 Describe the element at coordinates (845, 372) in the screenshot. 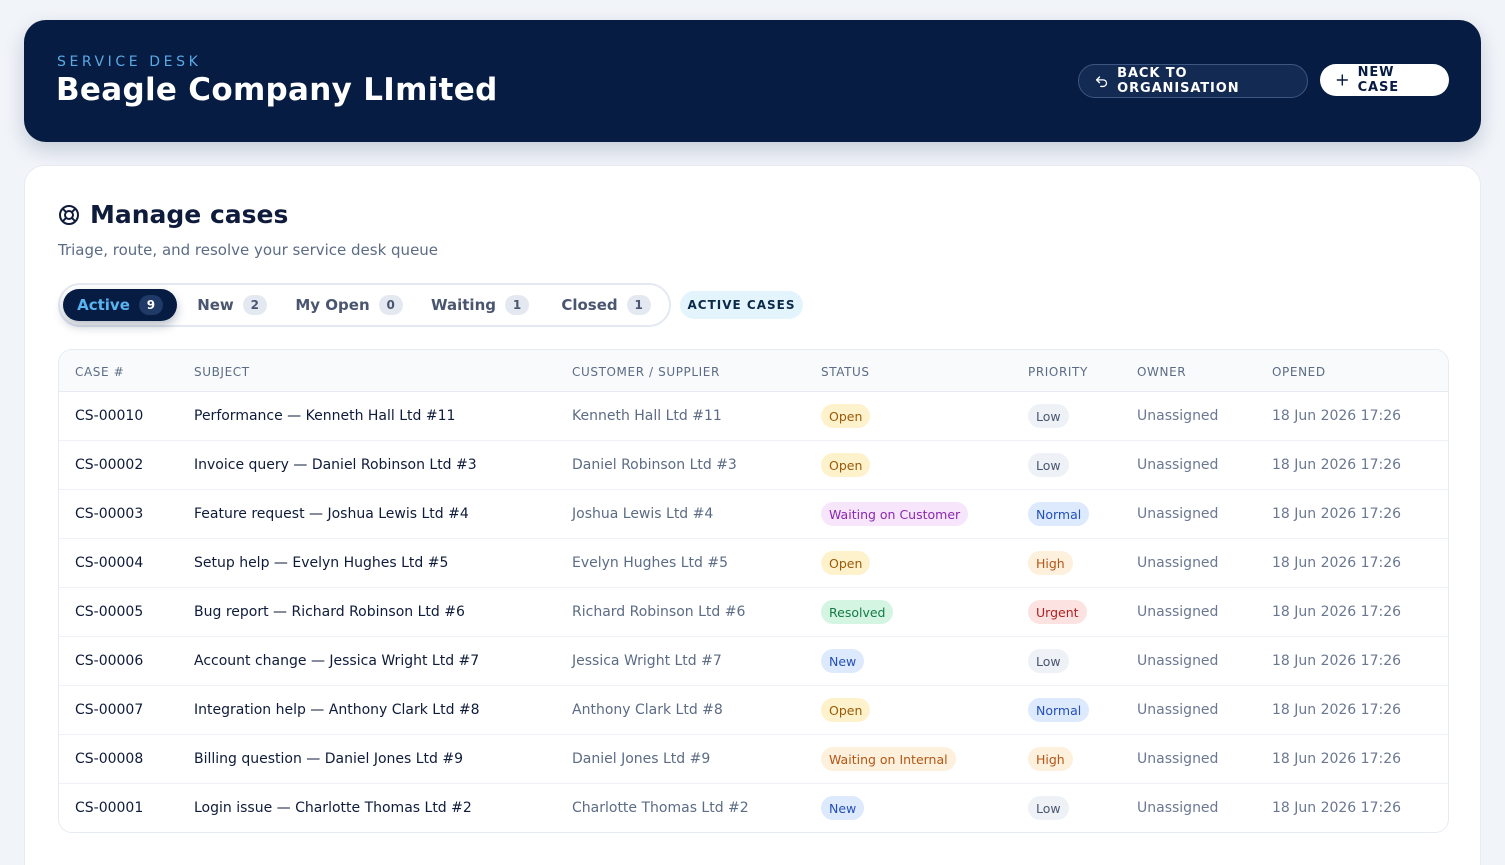

I see `column-header-status: STATUS` at that location.